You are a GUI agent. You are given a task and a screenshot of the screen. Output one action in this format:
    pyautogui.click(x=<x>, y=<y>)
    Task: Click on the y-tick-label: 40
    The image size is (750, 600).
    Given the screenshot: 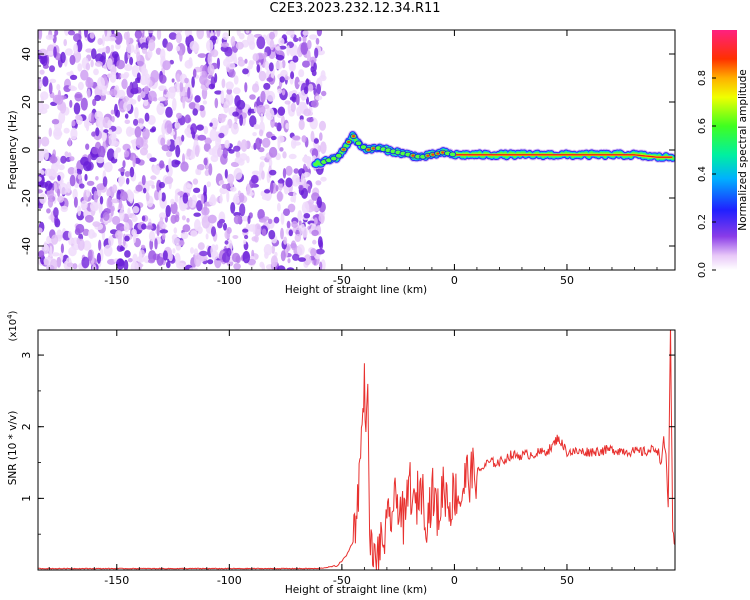 What is the action you would take?
    pyautogui.click(x=26, y=54)
    